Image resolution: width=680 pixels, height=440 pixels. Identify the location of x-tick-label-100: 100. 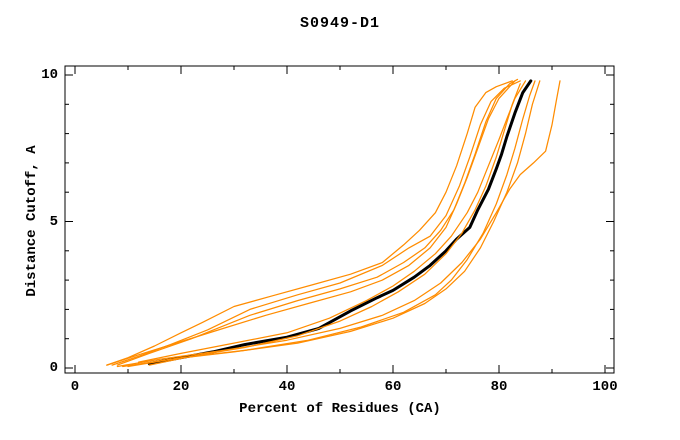
(605, 387).